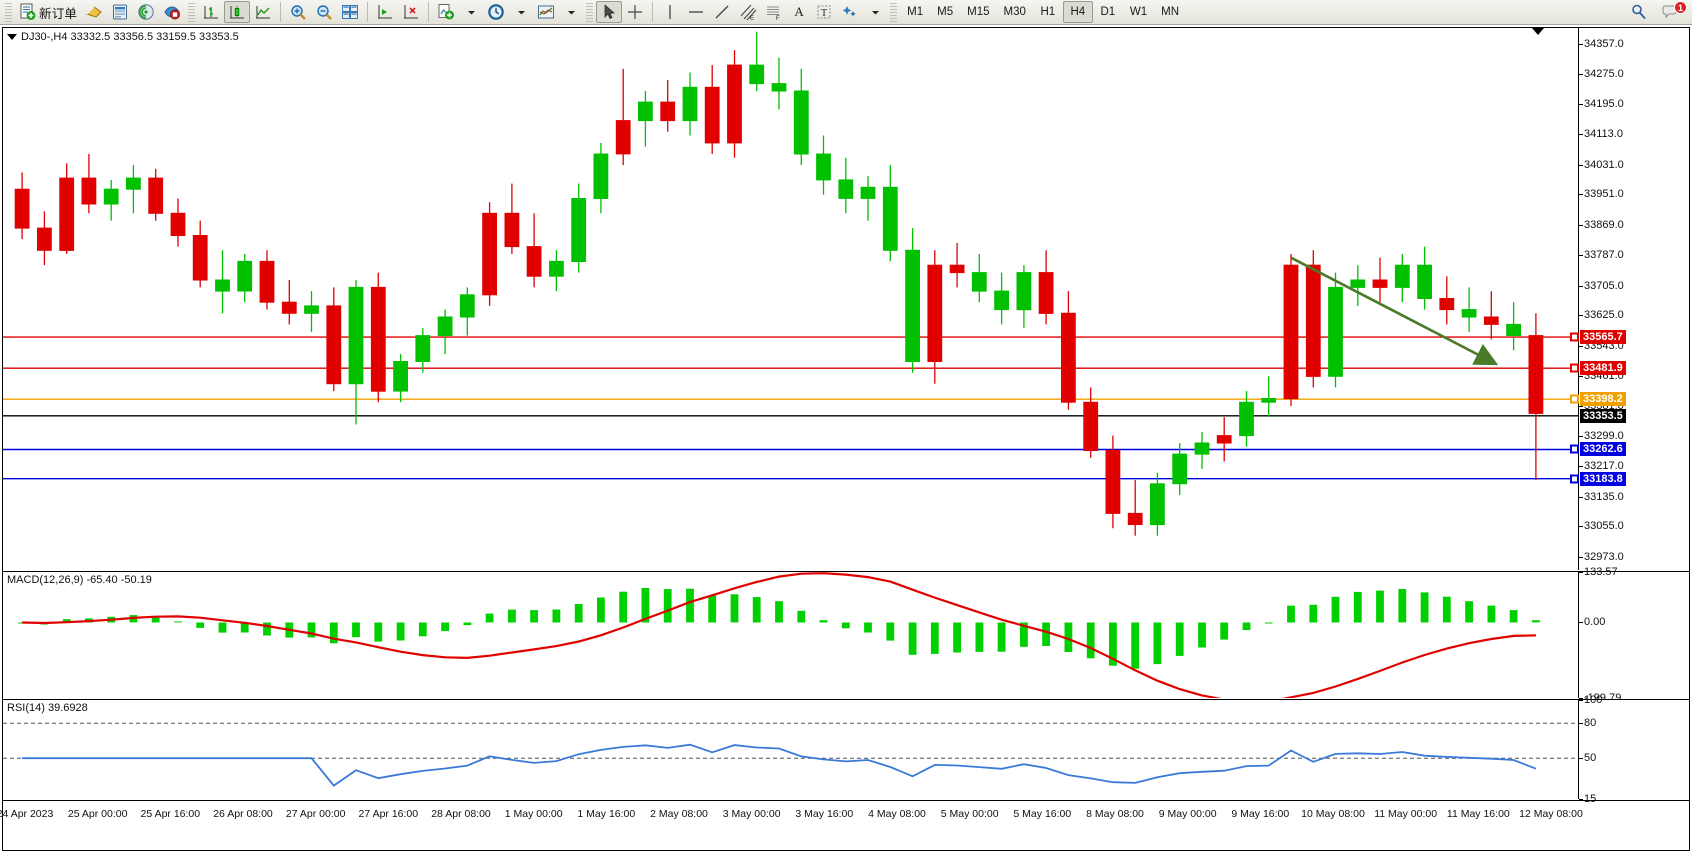 The image size is (1692, 853). What do you see at coordinates (1601, 43) in the screenshot?
I see `price-tick: 34357.0` at bounding box center [1601, 43].